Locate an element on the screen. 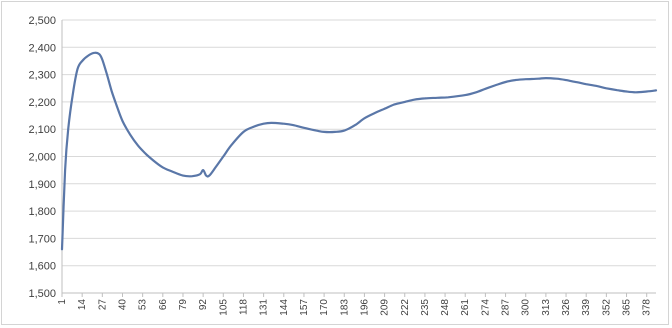 The height and width of the screenshot is (328, 672). x-tick-label: 157 is located at coordinates (304, 307).